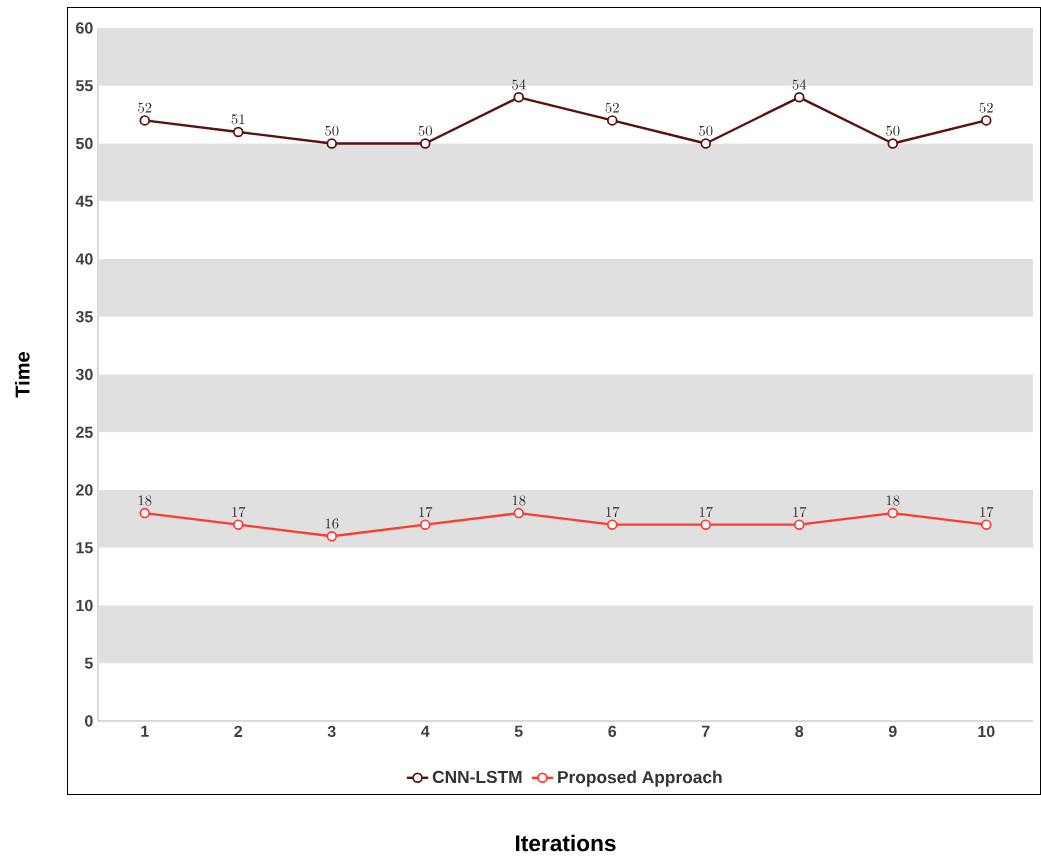  What do you see at coordinates (986, 731) in the screenshot?
I see `x-tick-label: 10` at bounding box center [986, 731].